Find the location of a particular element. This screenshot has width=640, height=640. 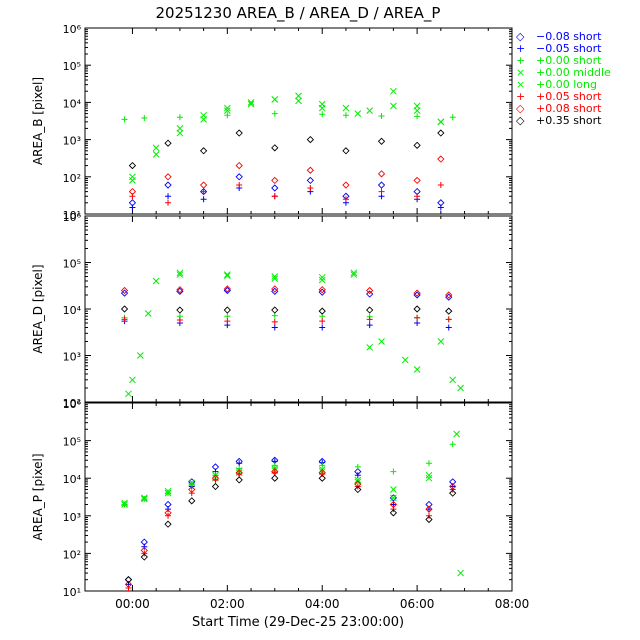

x-tick-label: 00:00 is located at coordinates (132, 604).